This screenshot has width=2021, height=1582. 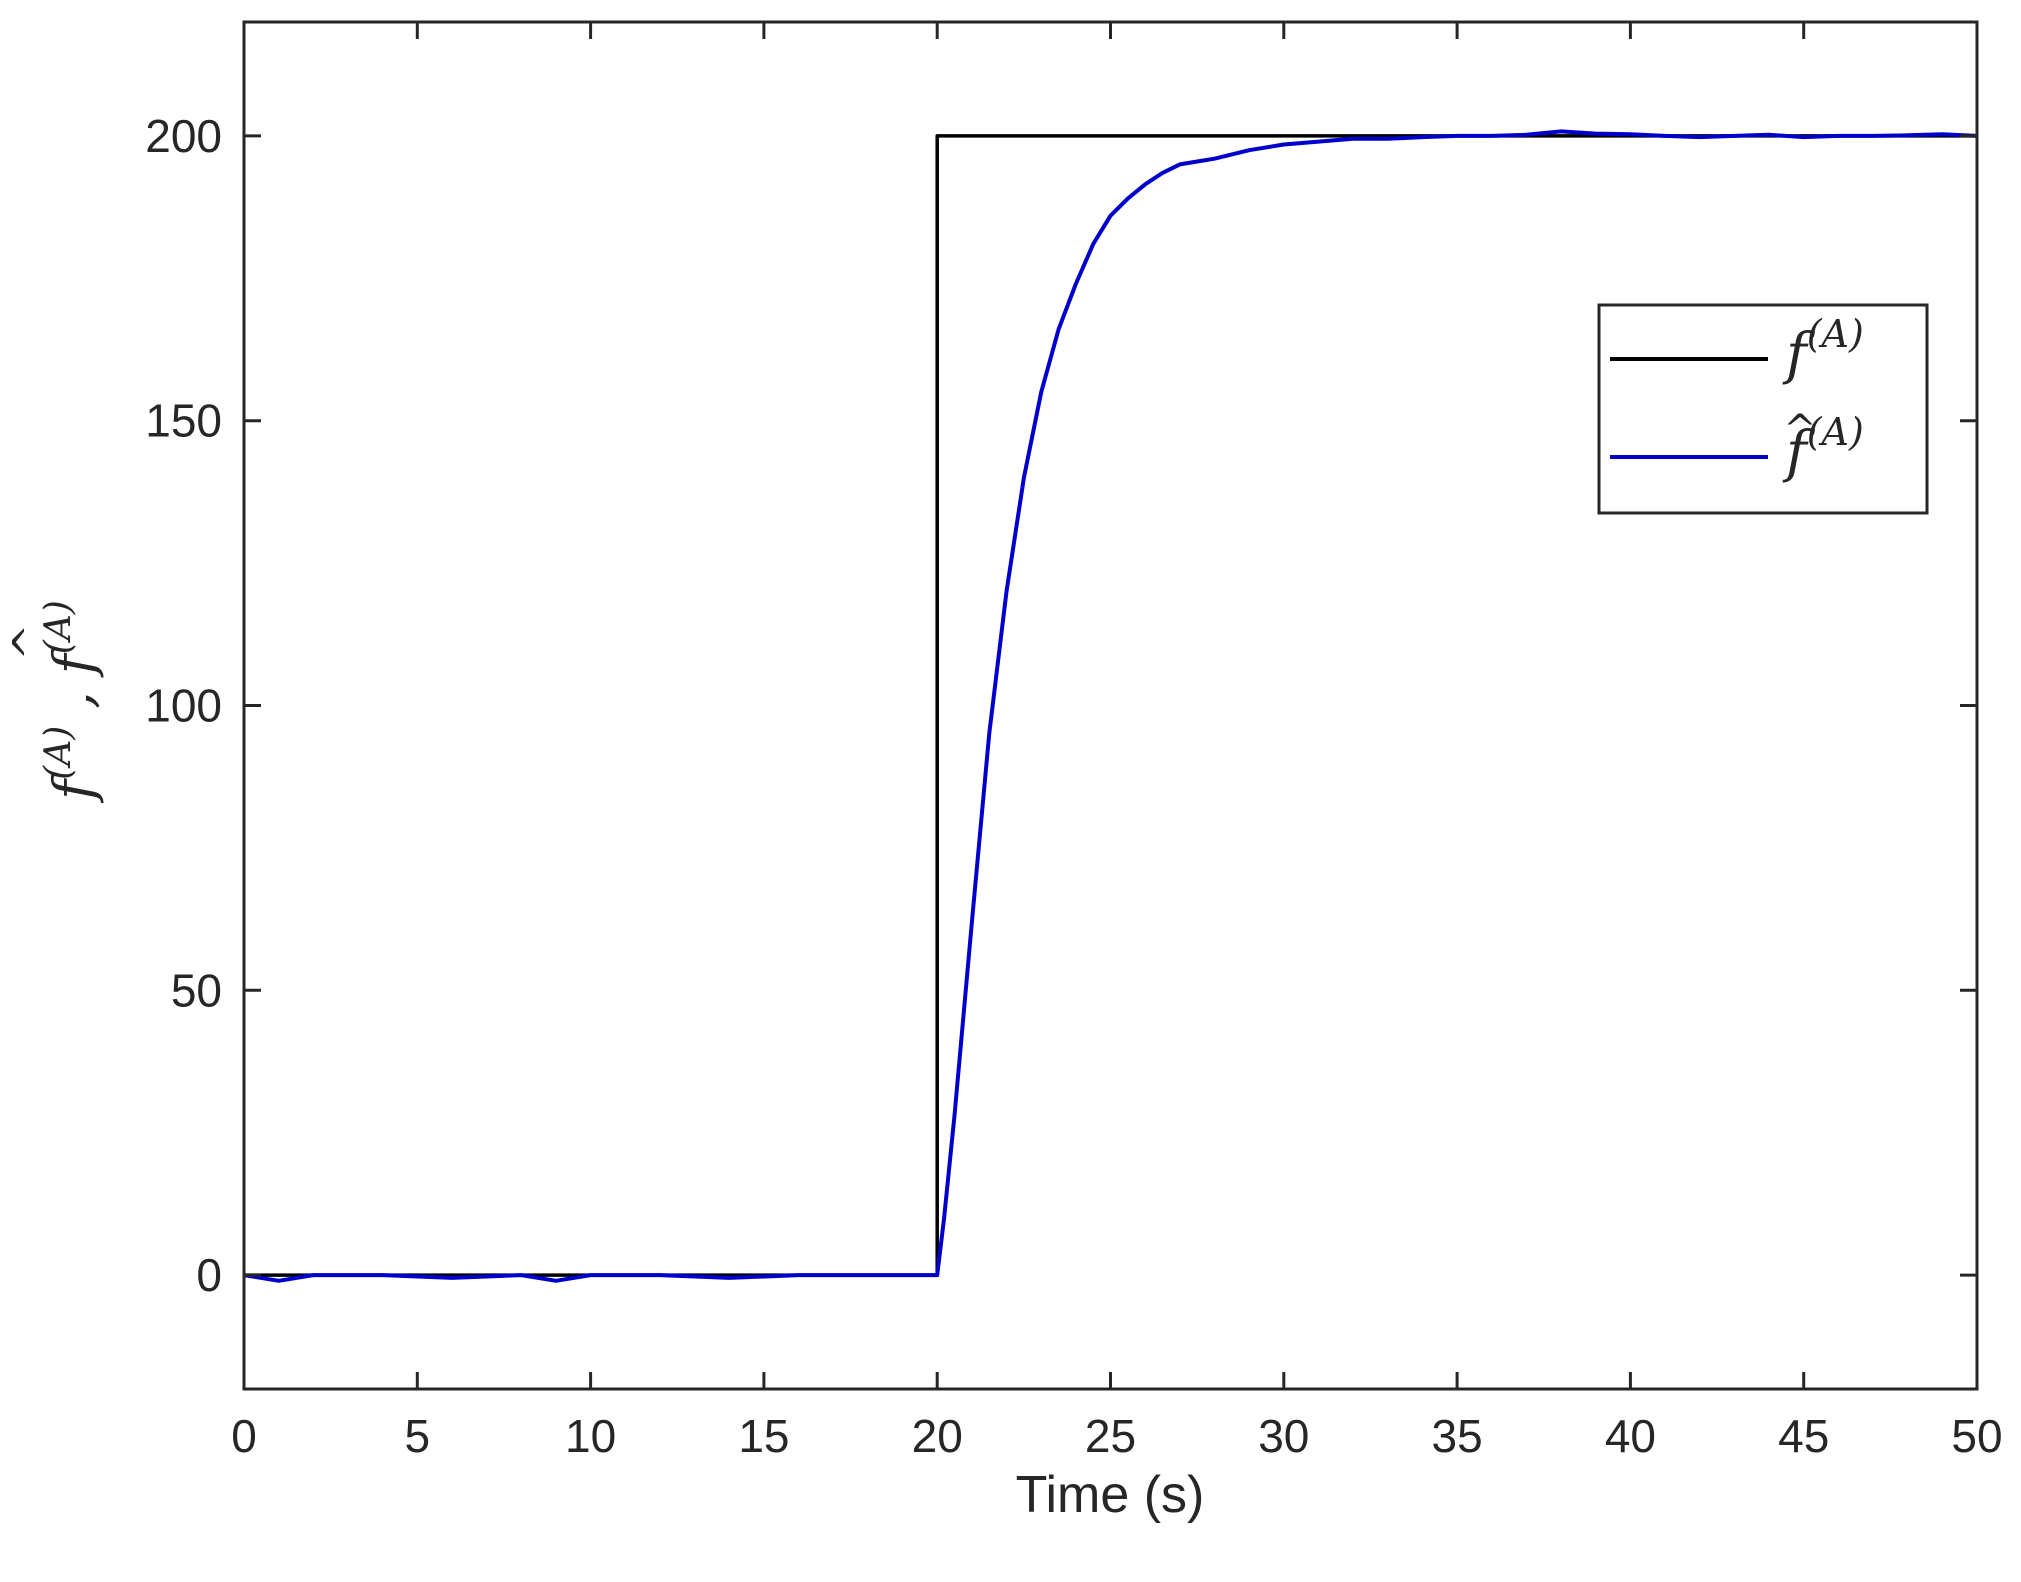 I want to click on x-tick-label: 45, so click(x=1803, y=1436).